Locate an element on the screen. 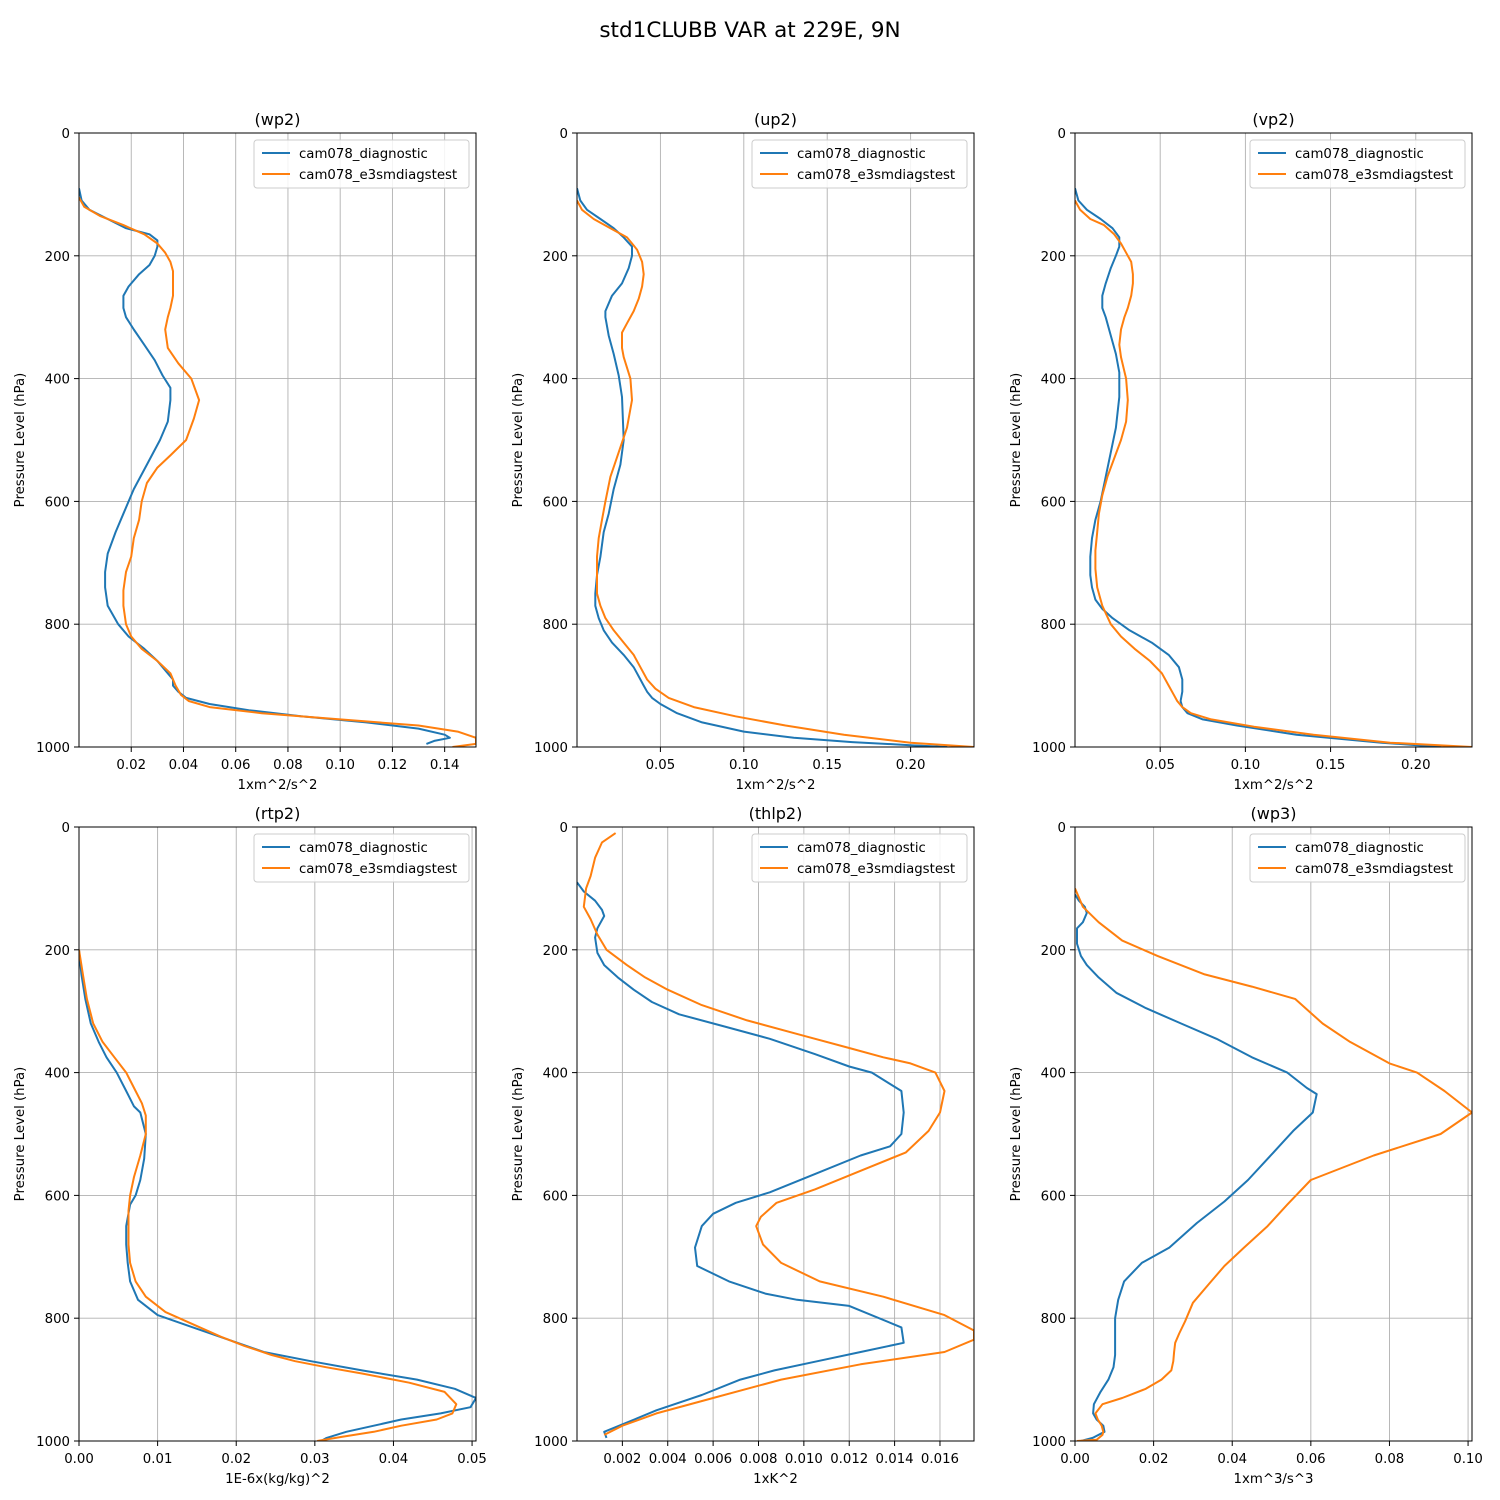 The width and height of the screenshot is (1500, 1500). figure-suptitle: std1CLUBB VAR at 229E, 9N is located at coordinates (749, 30).